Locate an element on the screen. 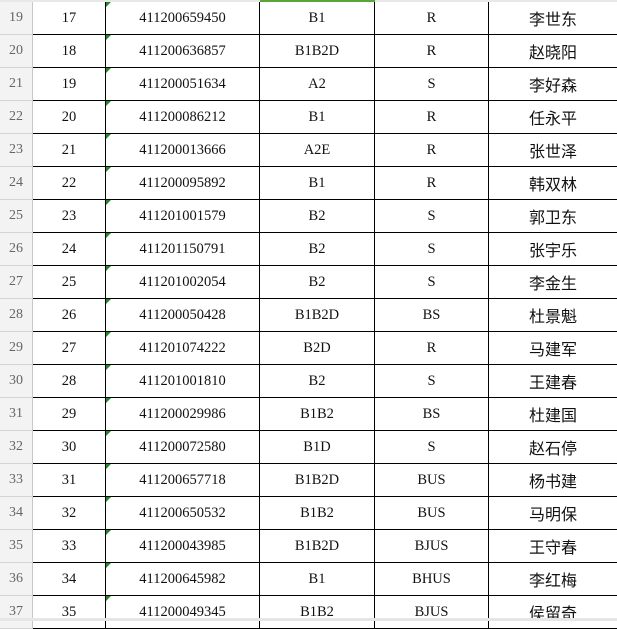 Image resolution: width=617 pixels, height=629 pixels. row-header: 20 is located at coordinates (16, 51).